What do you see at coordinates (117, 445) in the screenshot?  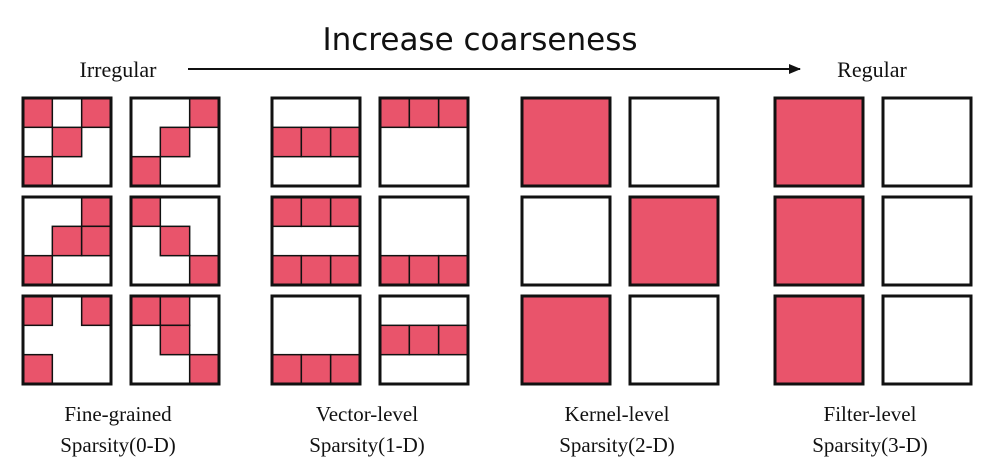 I see `group-caption-line2: Sparsity(0-D)` at bounding box center [117, 445].